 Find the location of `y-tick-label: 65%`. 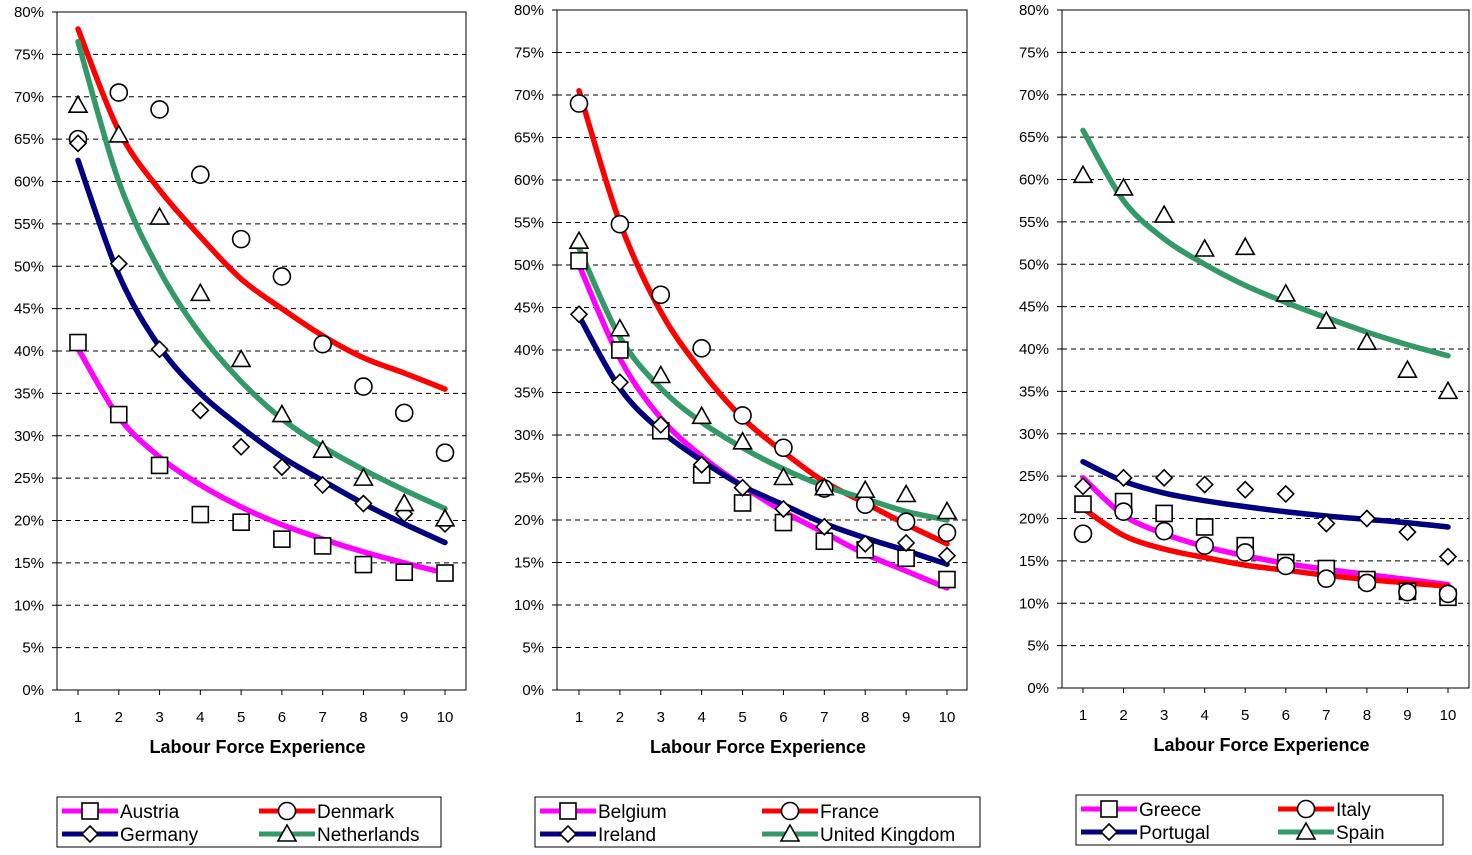

y-tick-label: 65% is located at coordinates (1034, 137).